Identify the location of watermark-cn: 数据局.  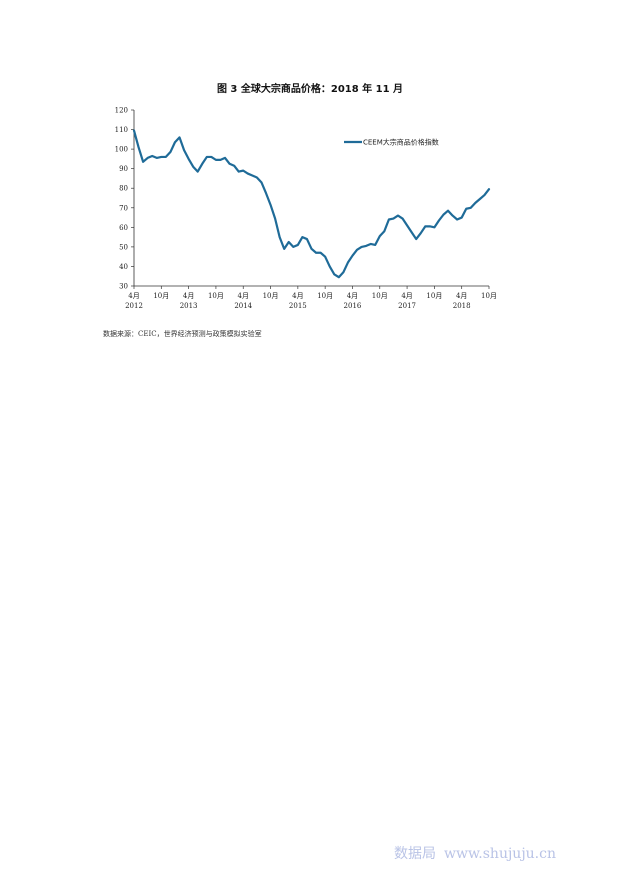
(415, 854).